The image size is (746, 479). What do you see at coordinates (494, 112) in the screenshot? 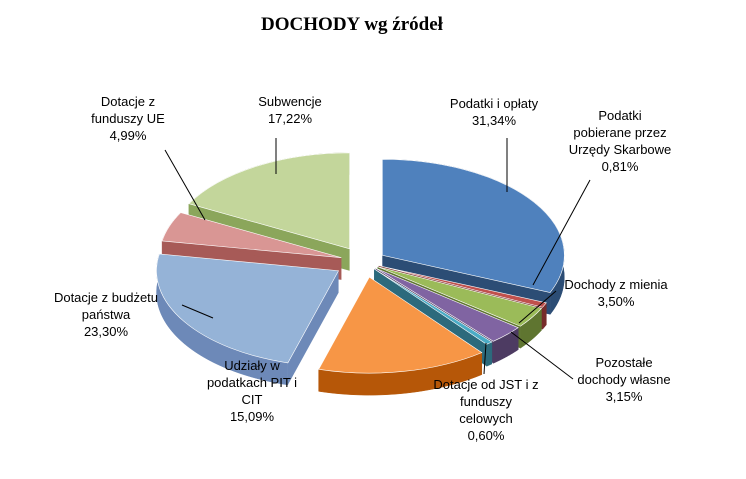
I see `slice-label: Podatki i opłaty 31,34%` at bounding box center [494, 112].